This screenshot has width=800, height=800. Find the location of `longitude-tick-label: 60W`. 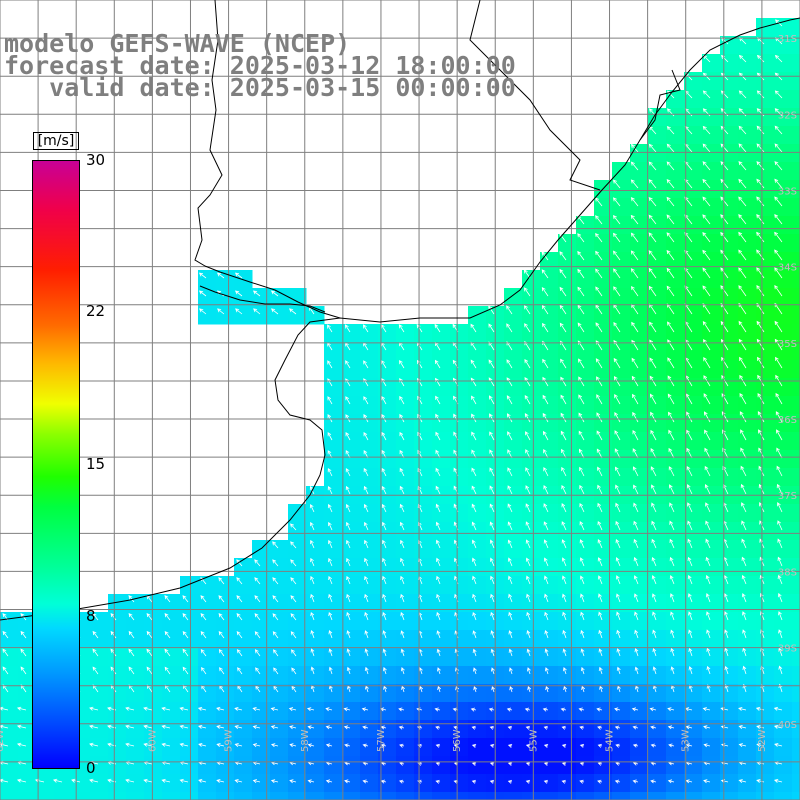

longitude-tick-label: 60W is located at coordinates (152, 740).